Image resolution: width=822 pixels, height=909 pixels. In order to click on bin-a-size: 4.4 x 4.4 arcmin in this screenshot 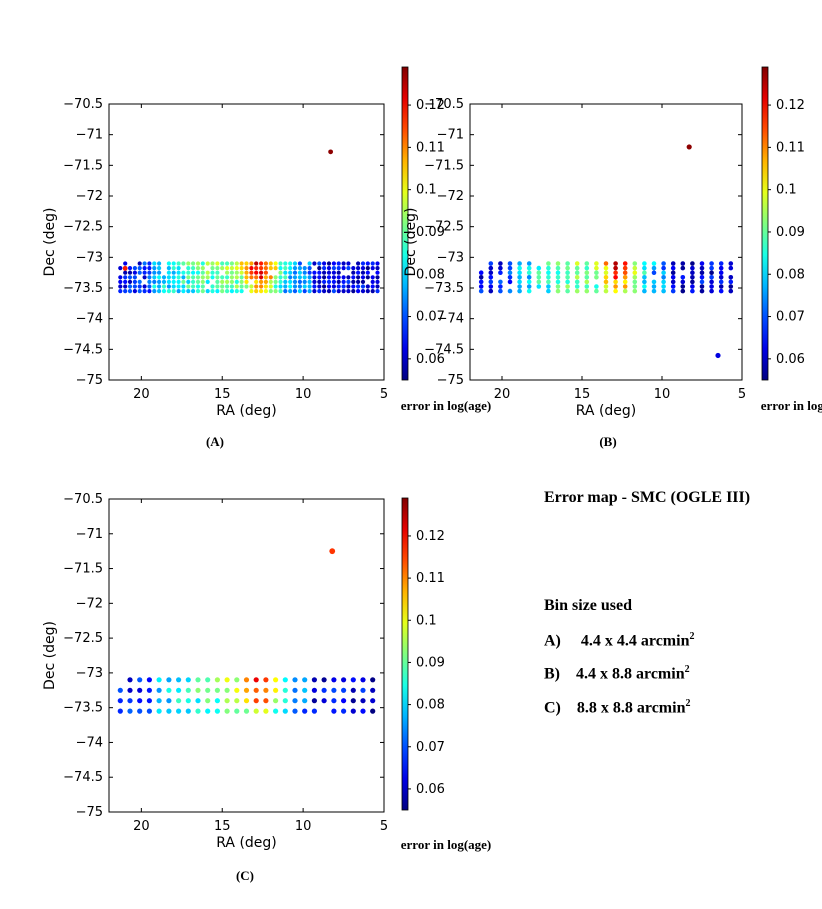, I will do `click(635, 641)`.